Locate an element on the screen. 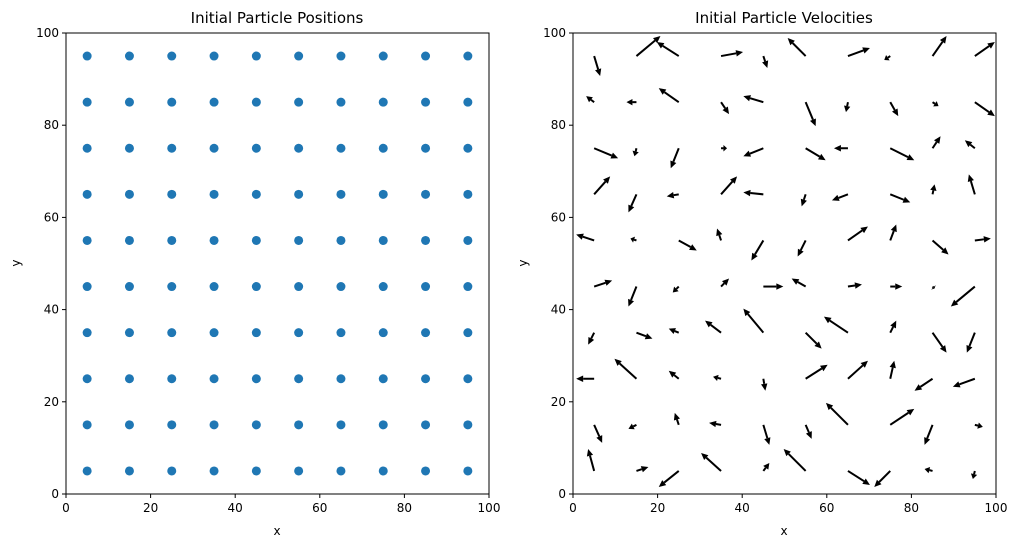  y-tick-label: 60 is located at coordinates (51, 217).